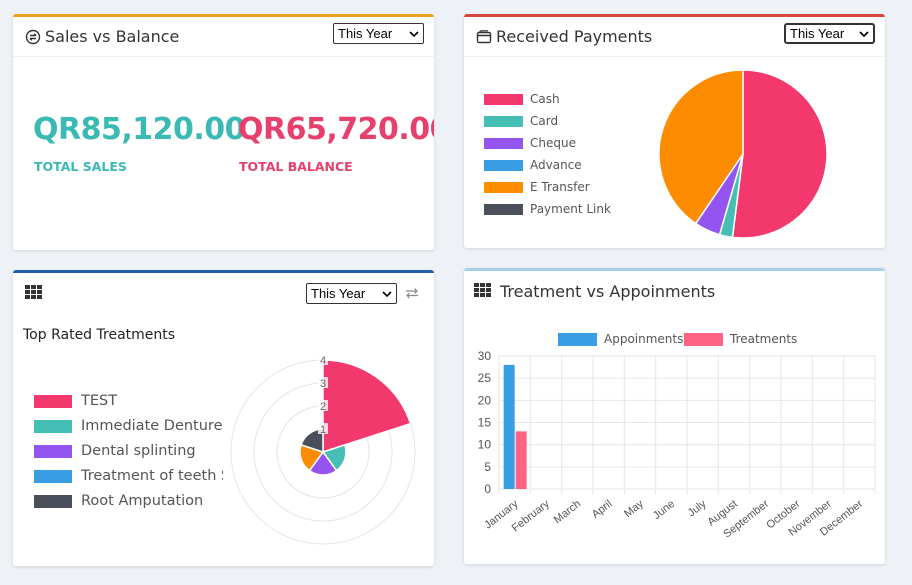 The image size is (912, 585). I want to click on legend-item-advance: Advance, so click(533, 165).